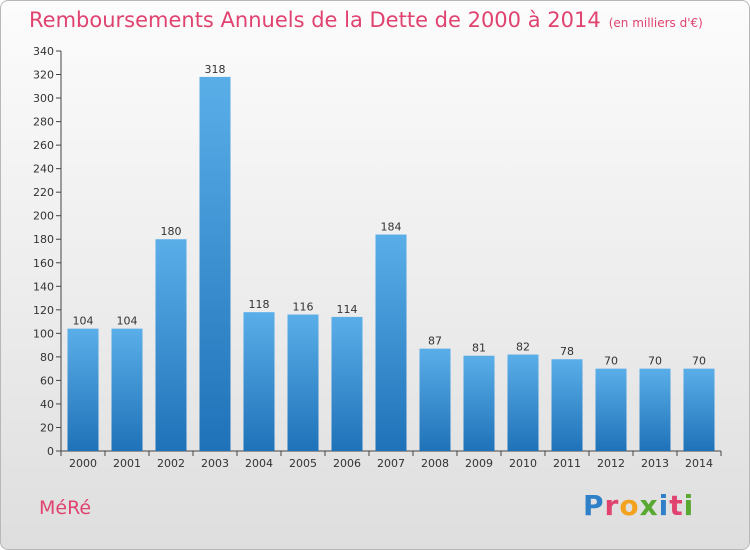 The image size is (750, 550). What do you see at coordinates (43, 239) in the screenshot?
I see `y-tick-label: 180` at bounding box center [43, 239].